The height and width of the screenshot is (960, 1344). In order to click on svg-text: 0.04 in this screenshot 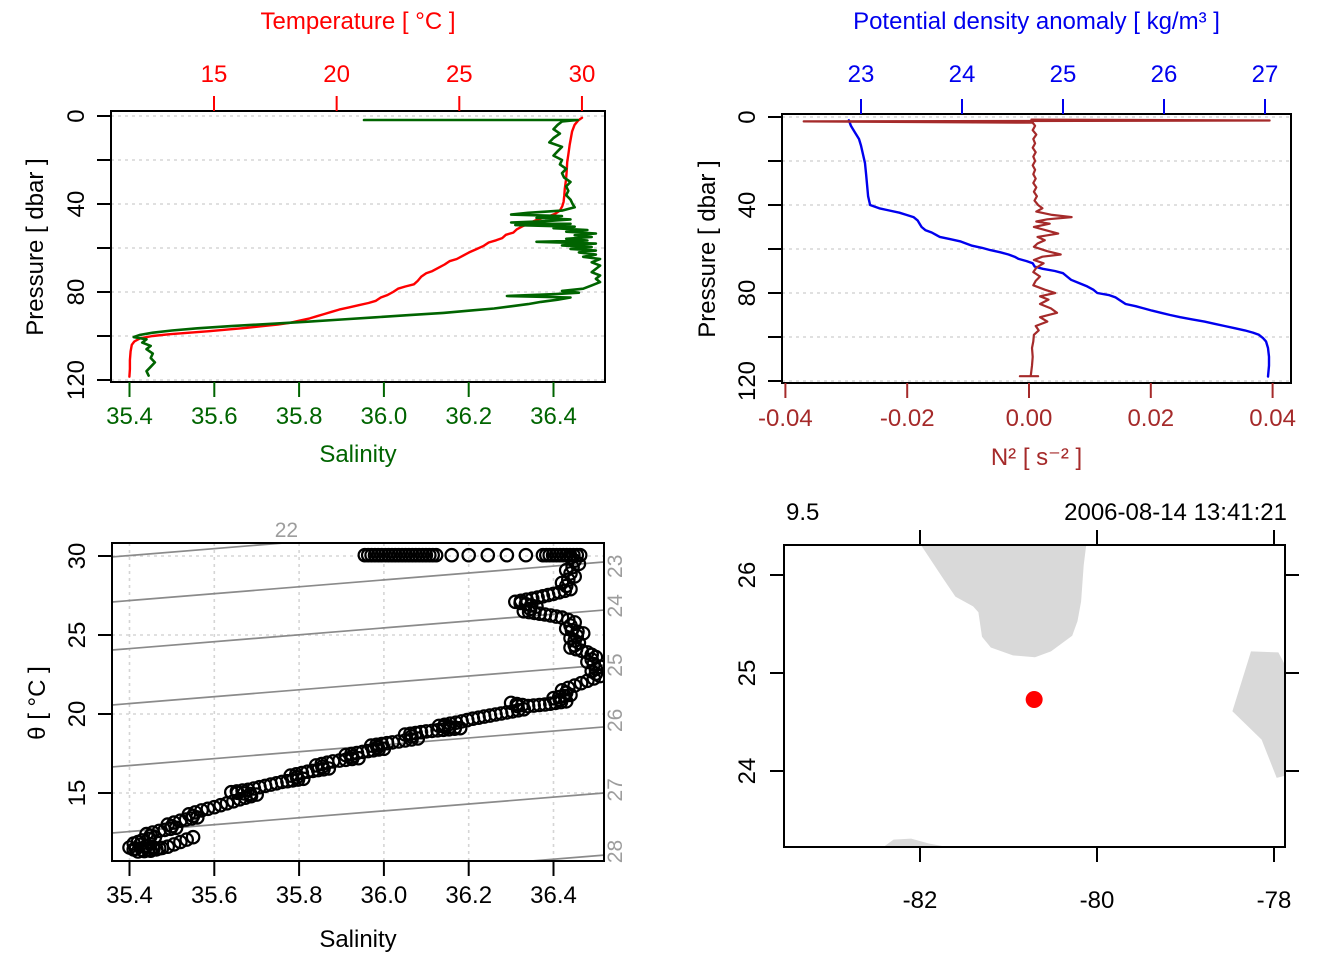, I will do `click(1272, 418)`.